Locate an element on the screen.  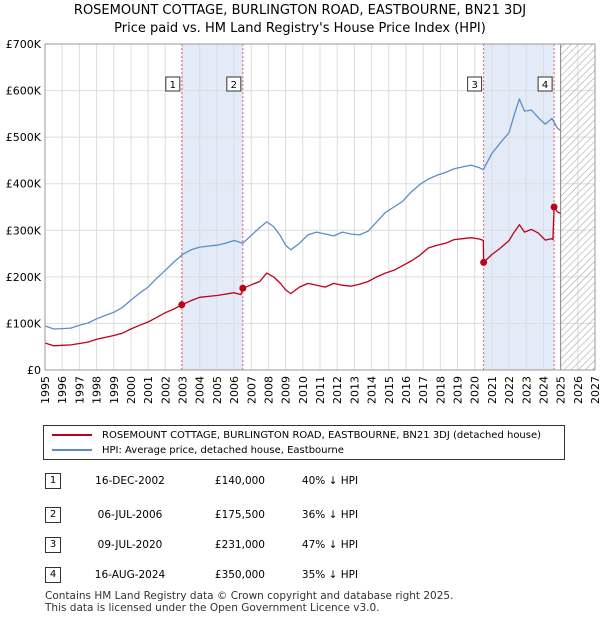
x-tick-label: 1996 is located at coordinates (62, 390).